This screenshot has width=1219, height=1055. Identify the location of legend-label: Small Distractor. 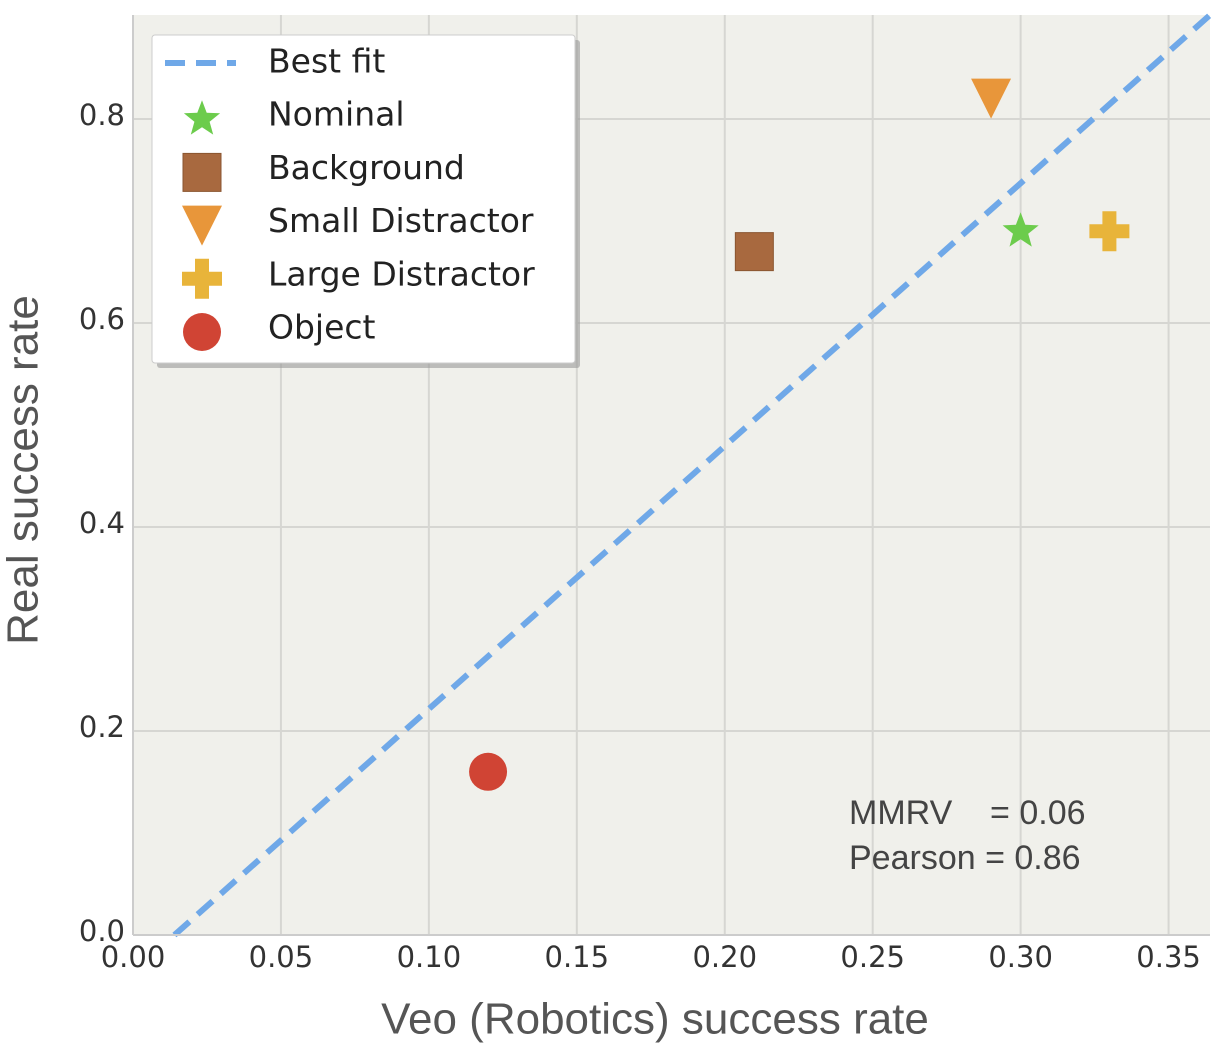
(401, 220).